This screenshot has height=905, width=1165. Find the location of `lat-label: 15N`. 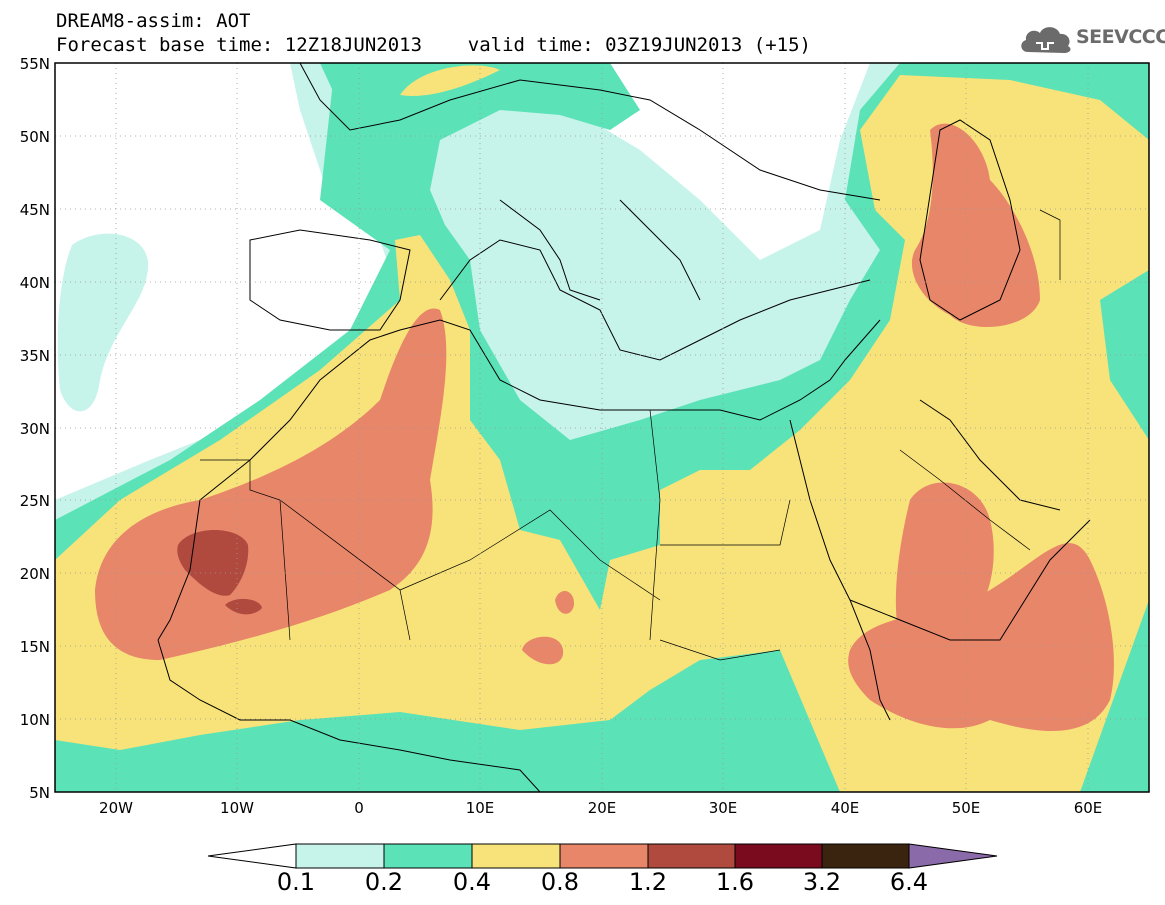

lat-label: 15N is located at coordinates (34, 647).